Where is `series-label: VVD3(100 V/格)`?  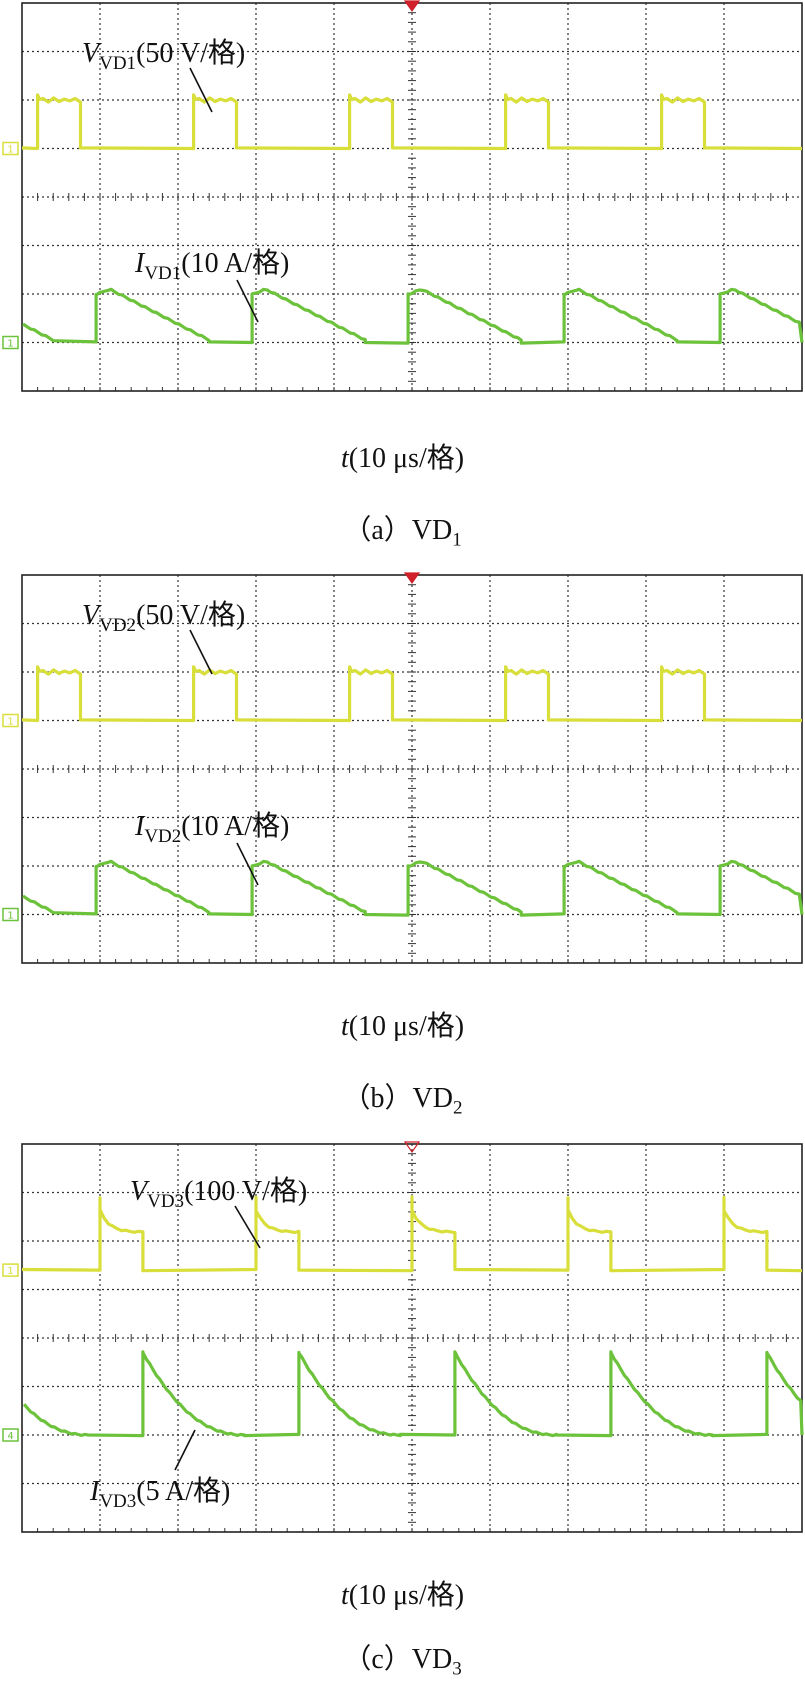
series-label: VVD3(100 V/格) is located at coordinates (218, 1193).